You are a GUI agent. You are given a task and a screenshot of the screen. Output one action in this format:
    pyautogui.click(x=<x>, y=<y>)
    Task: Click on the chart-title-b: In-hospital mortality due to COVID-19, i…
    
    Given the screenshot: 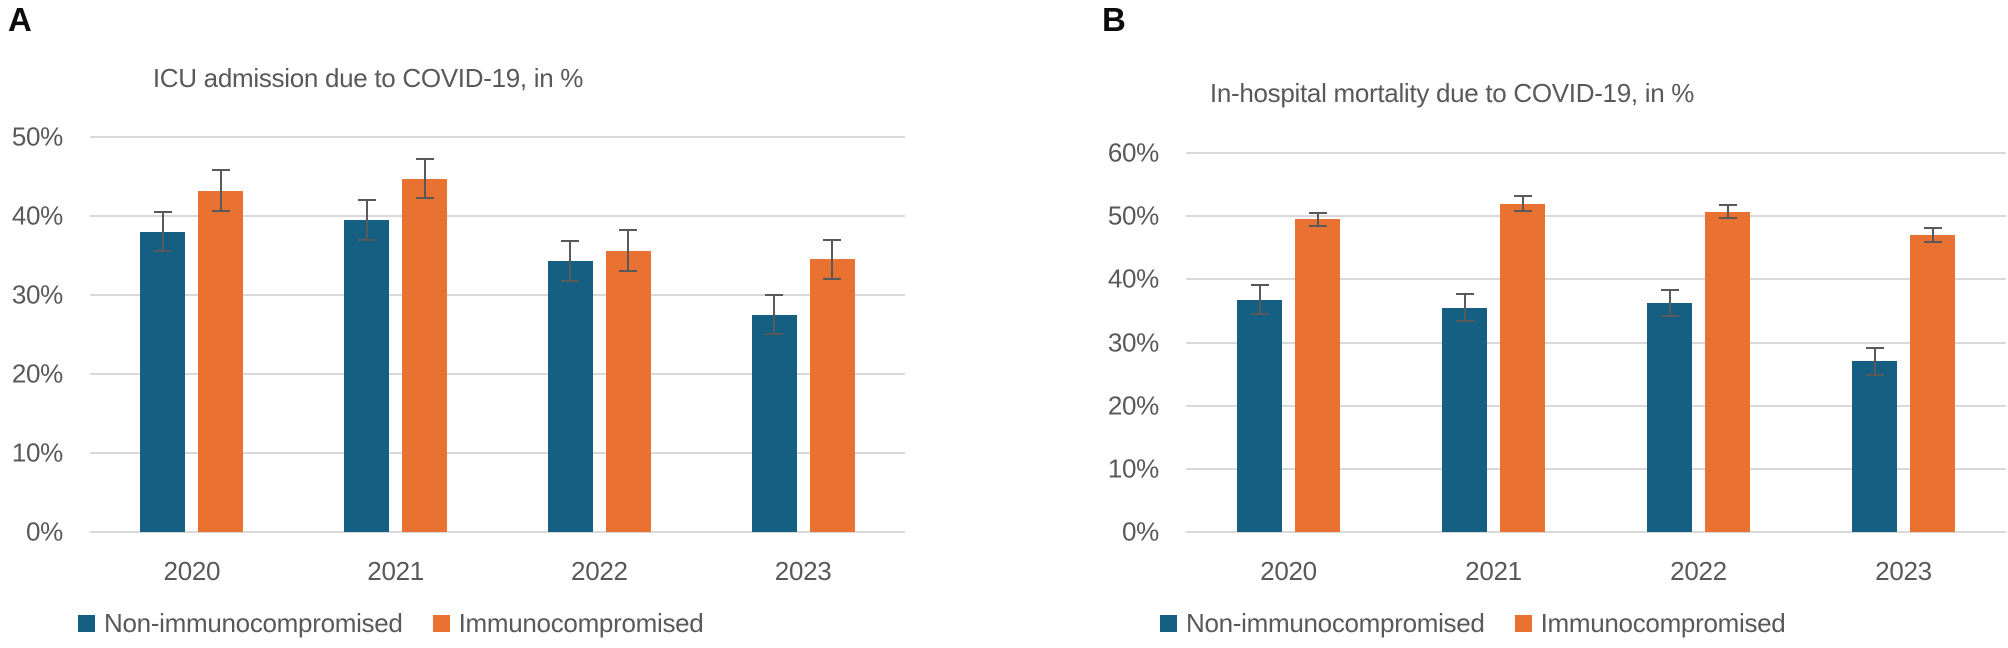 What is the action you would take?
    pyautogui.click(x=1452, y=93)
    